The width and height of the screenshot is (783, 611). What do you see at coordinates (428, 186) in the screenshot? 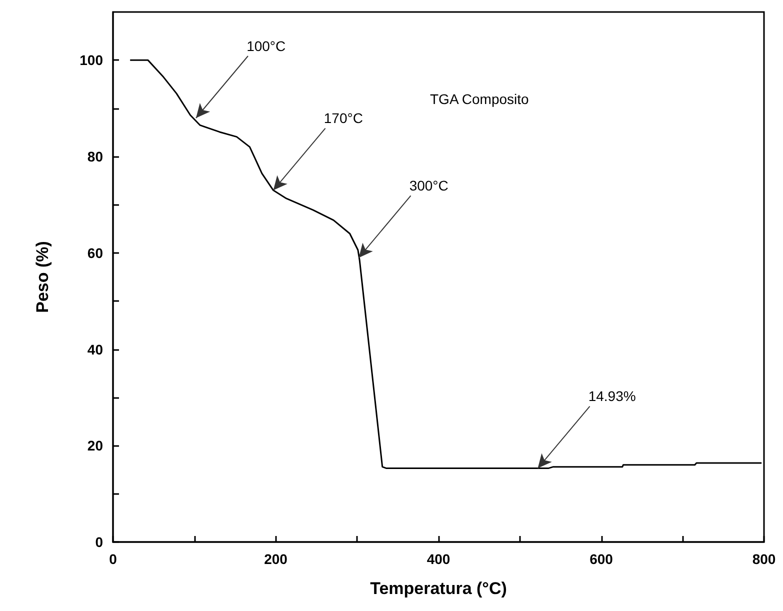
I see `annotation: 300°C` at bounding box center [428, 186].